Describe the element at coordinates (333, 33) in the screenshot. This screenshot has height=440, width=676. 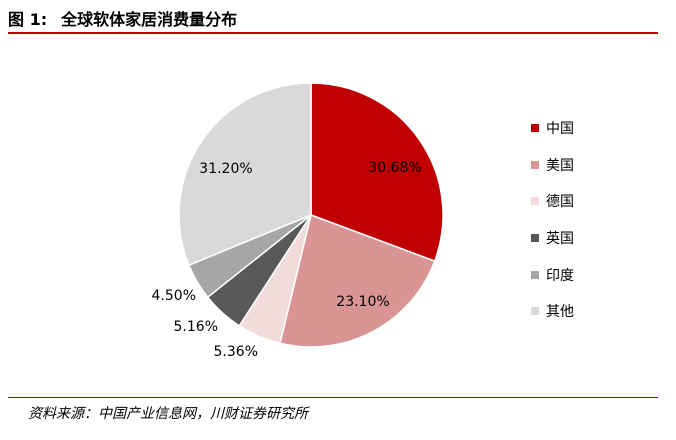
I see `title-divider` at that location.